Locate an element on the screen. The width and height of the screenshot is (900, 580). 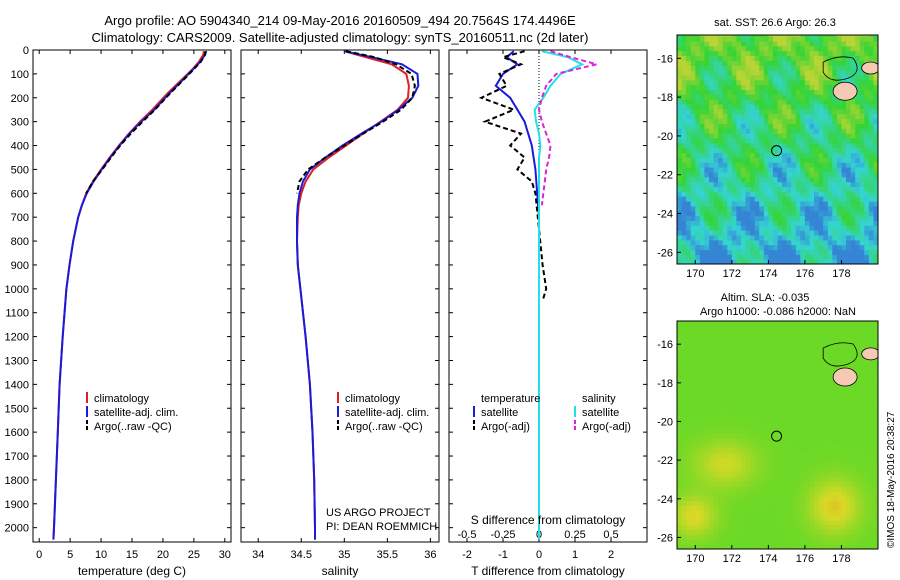
temp-climatology-line is located at coordinates (128, 295).